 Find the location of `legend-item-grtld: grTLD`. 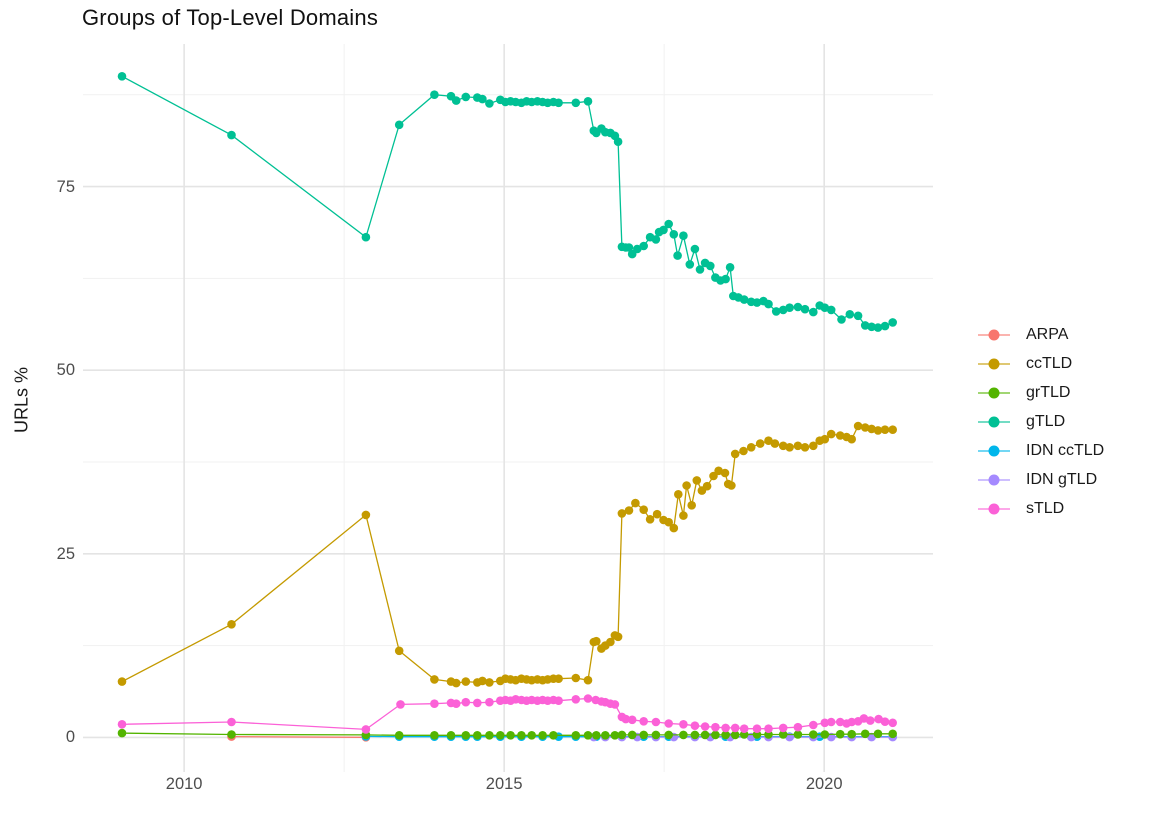

legend-item-grtld: grTLD is located at coordinates (1041, 392).